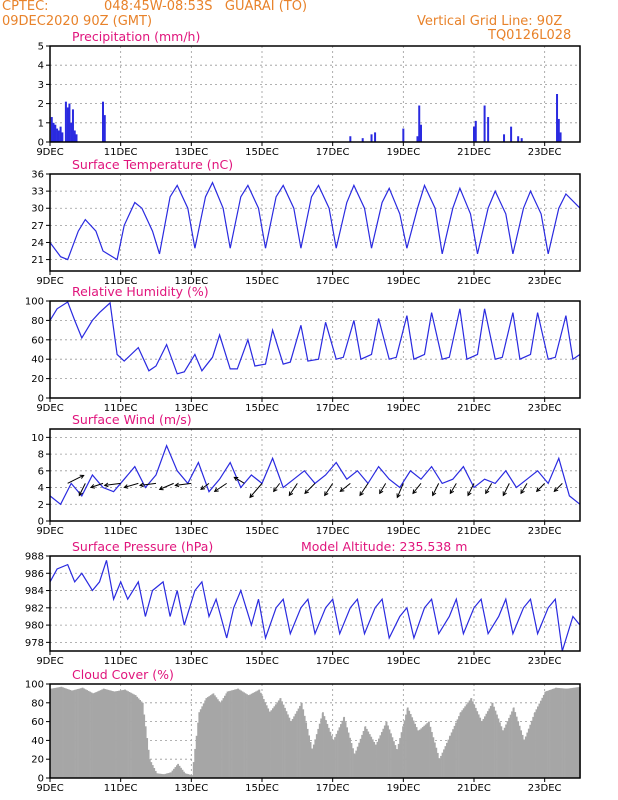 The height and width of the screenshot is (800, 618). I want to click on pressure-x-tick-label: 11DEC, so click(121, 661).